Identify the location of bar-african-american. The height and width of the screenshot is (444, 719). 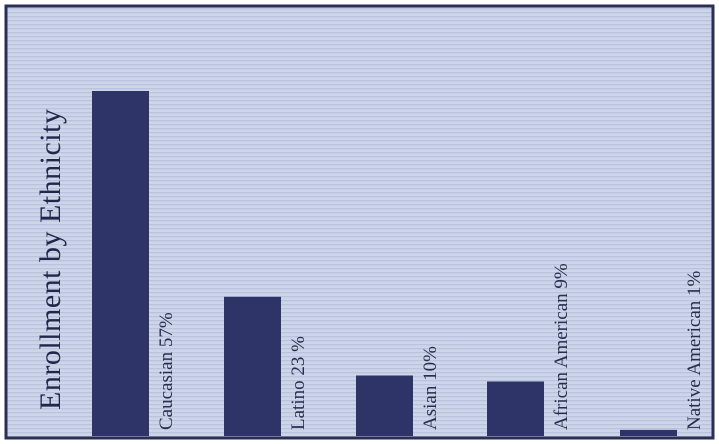
(515, 408).